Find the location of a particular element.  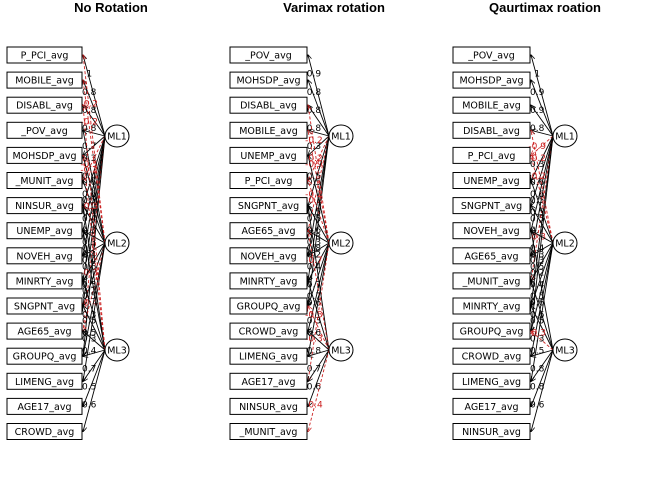

loading-weight: 0.2 is located at coordinates (537, 274).